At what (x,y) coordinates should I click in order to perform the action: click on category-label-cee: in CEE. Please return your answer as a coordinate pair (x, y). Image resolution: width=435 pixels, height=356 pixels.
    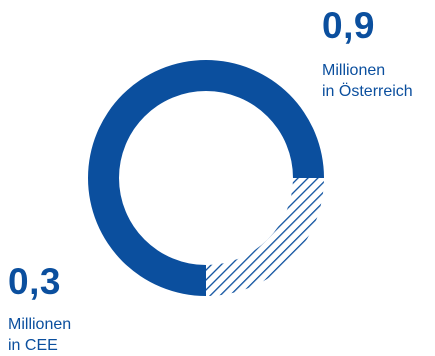
    Looking at the image, I should click on (33, 345).